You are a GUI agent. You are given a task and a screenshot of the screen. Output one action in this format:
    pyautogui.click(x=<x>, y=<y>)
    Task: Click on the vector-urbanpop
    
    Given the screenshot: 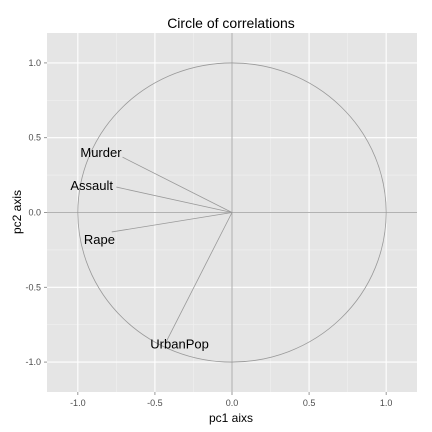 What is the action you would take?
    pyautogui.click(x=199, y=277)
    